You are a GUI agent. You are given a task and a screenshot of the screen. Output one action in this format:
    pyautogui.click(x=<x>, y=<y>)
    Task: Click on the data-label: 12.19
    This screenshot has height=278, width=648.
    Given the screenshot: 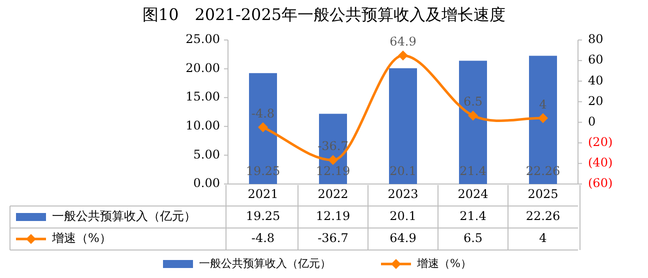 What is the action you would take?
    pyautogui.click(x=333, y=216)
    